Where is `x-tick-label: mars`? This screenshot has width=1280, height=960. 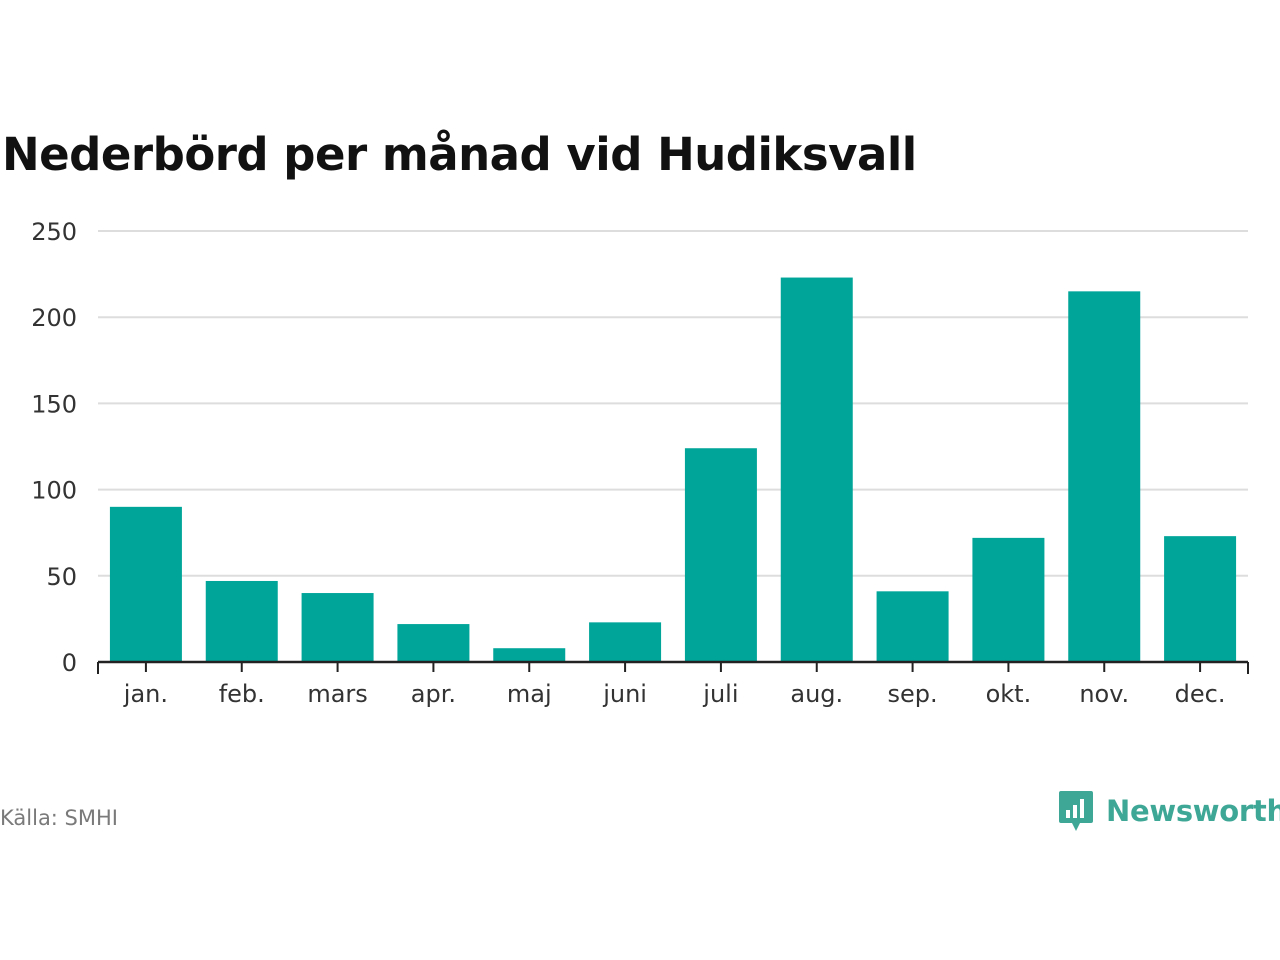
x-tick-label: mars is located at coordinates (337, 694).